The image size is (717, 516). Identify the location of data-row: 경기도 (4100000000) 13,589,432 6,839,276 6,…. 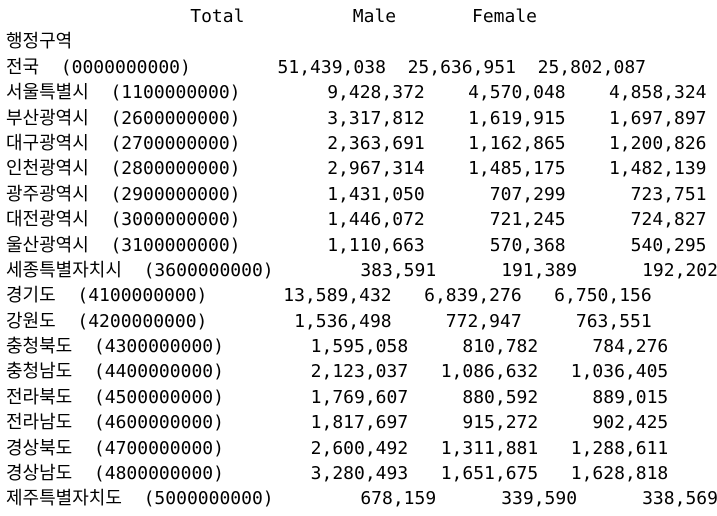
(329, 296).